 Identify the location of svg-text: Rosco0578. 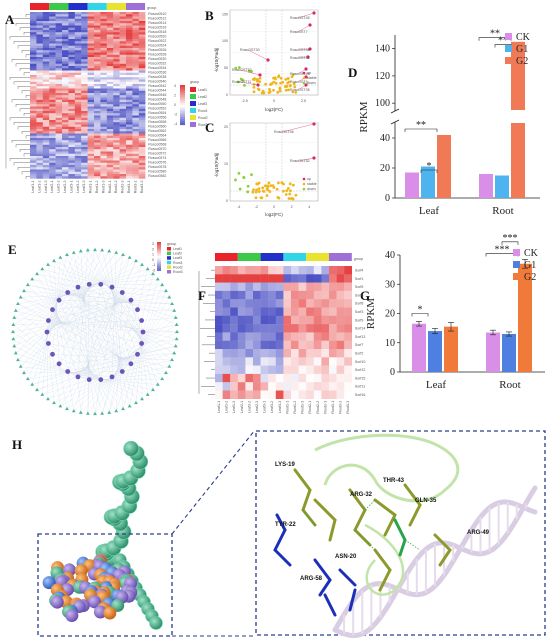
(157, 167).